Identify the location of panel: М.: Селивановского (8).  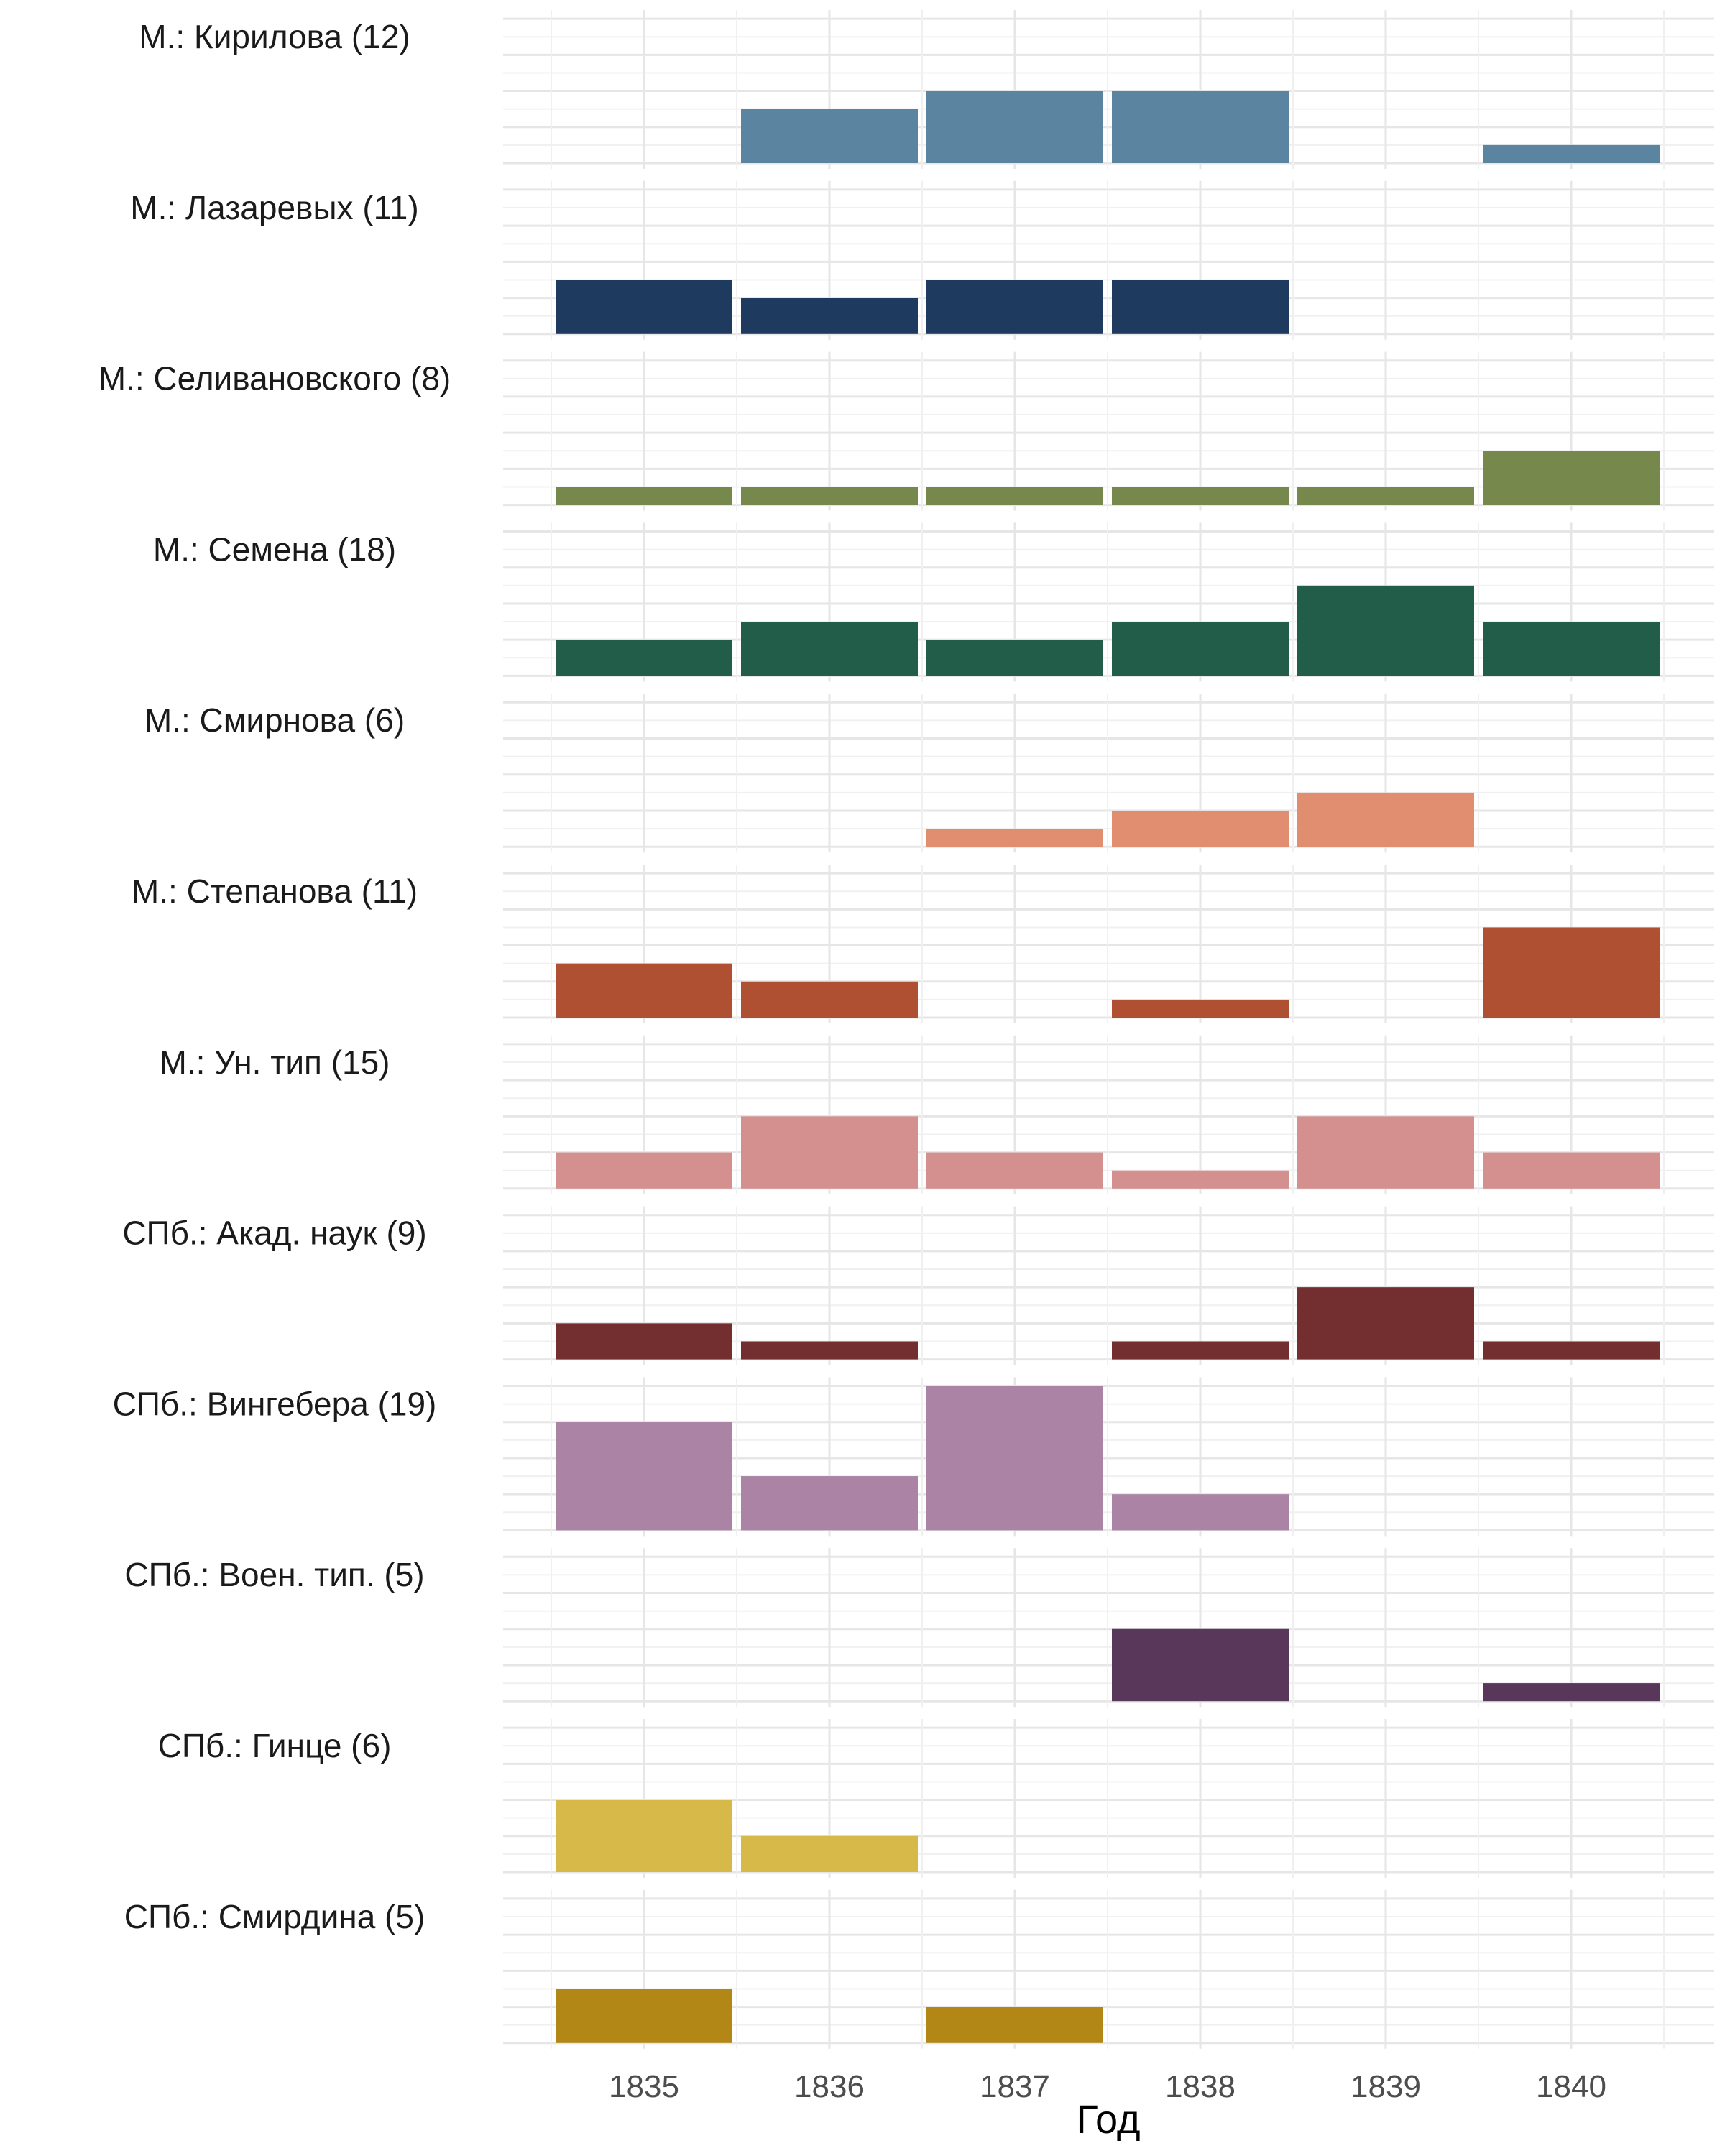
(906, 431).